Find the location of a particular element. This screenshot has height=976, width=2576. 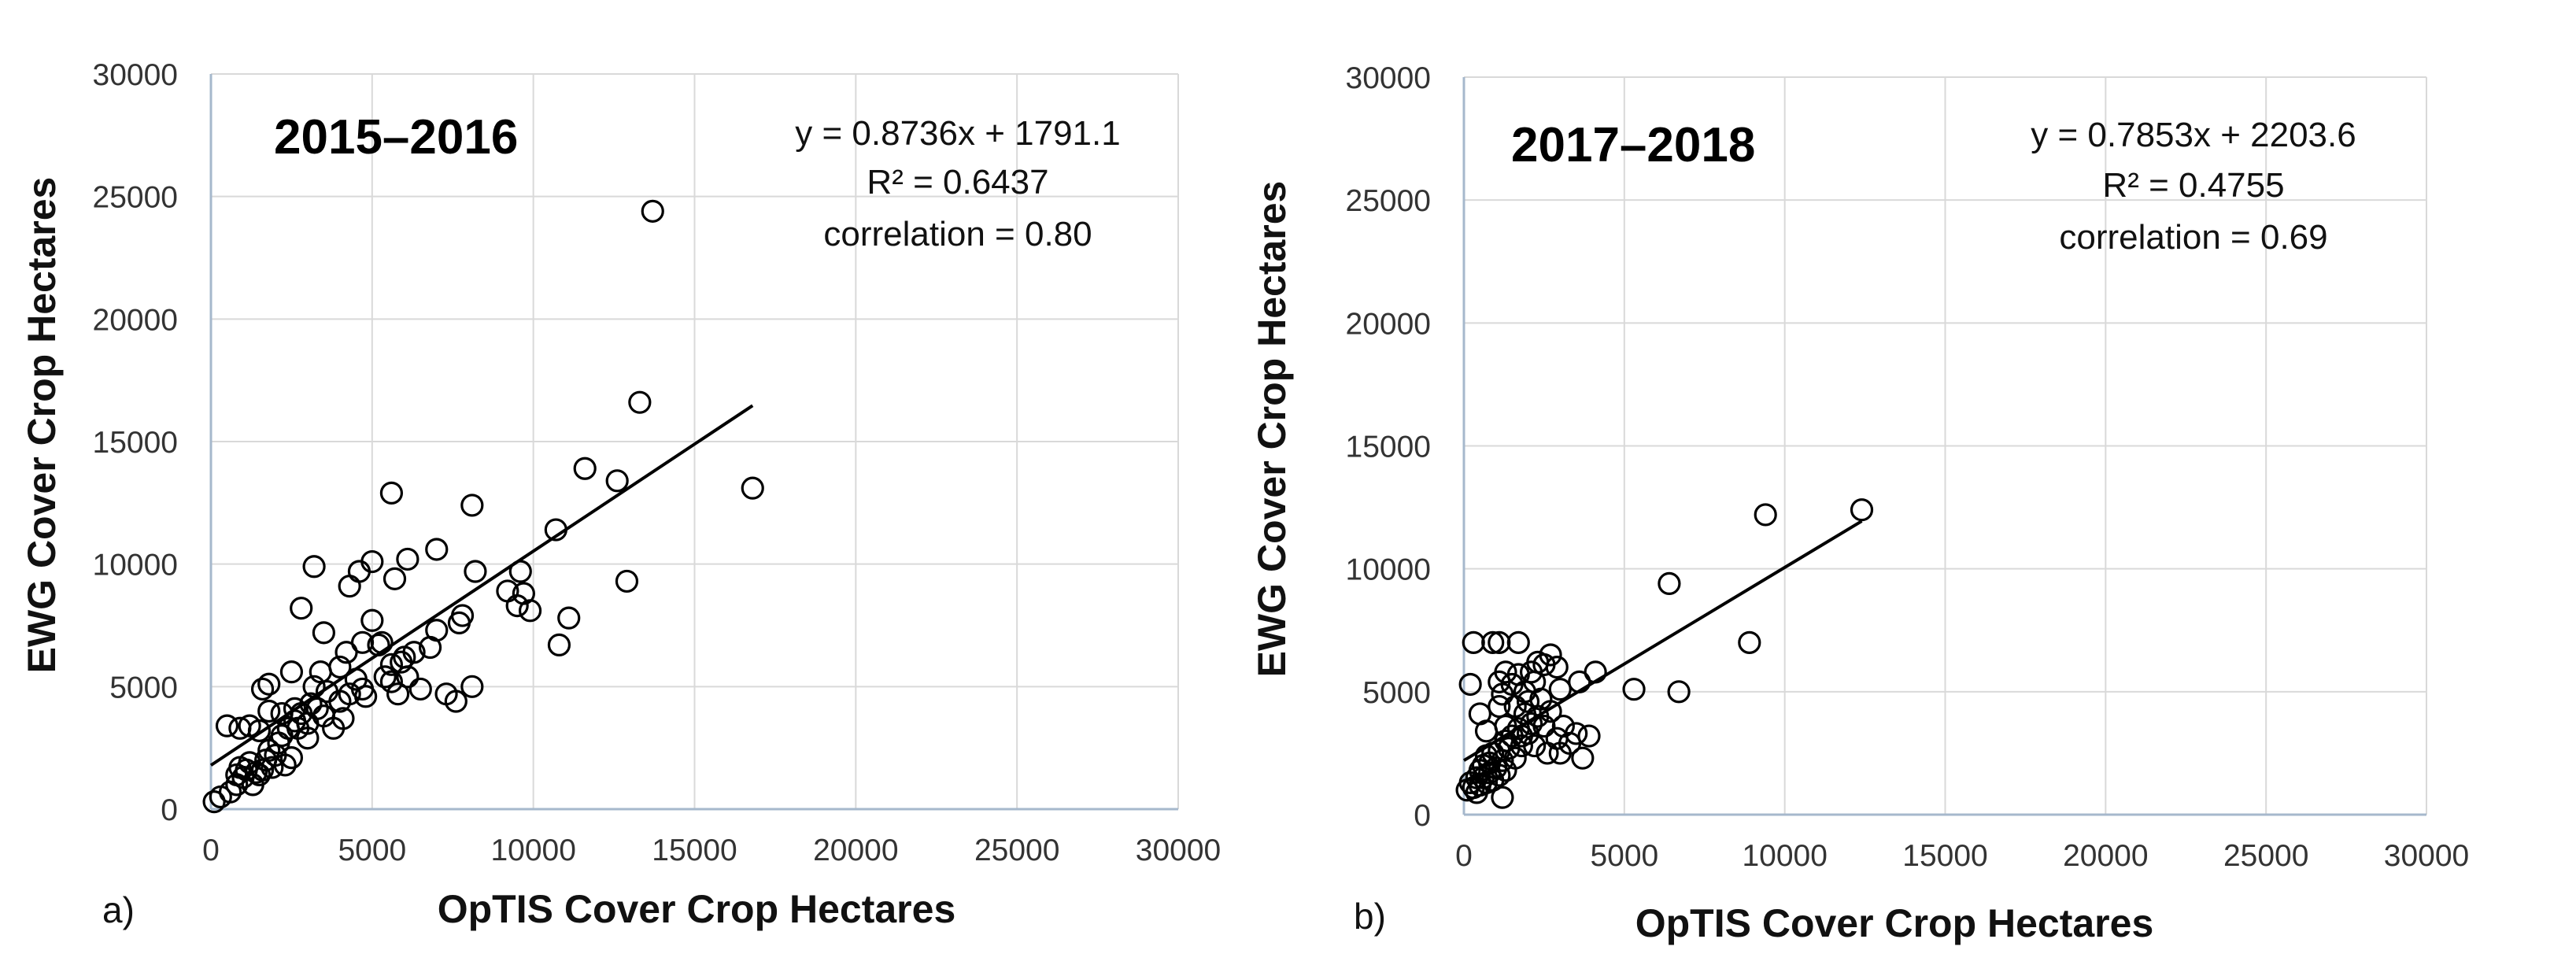

panel-b-x-tick-label: 15000 is located at coordinates (1944, 856).